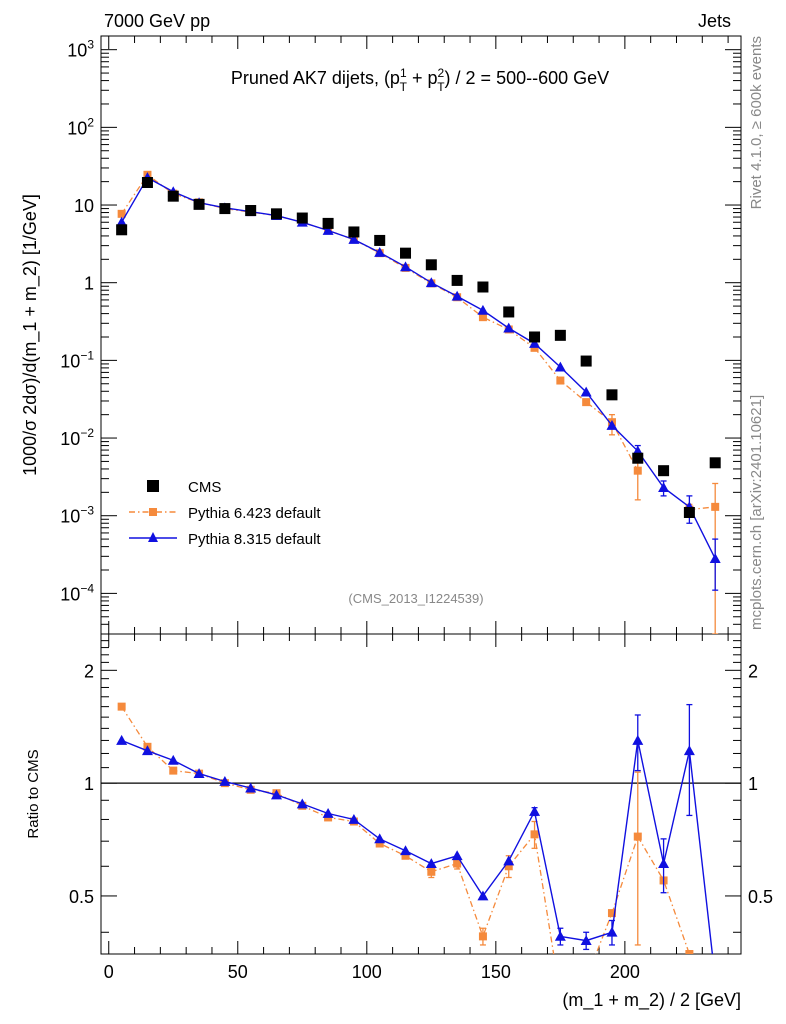 This screenshot has height=1024, width=786. Describe the element at coordinates (756, 122) in the screenshot. I see `rivet-version-label: Rivet 4.1.0, ≥ 600k events` at that location.